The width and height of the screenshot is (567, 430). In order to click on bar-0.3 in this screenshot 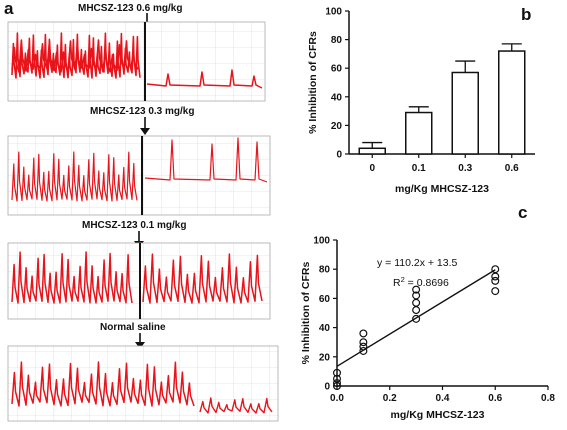, I will do `click(465, 113)`.